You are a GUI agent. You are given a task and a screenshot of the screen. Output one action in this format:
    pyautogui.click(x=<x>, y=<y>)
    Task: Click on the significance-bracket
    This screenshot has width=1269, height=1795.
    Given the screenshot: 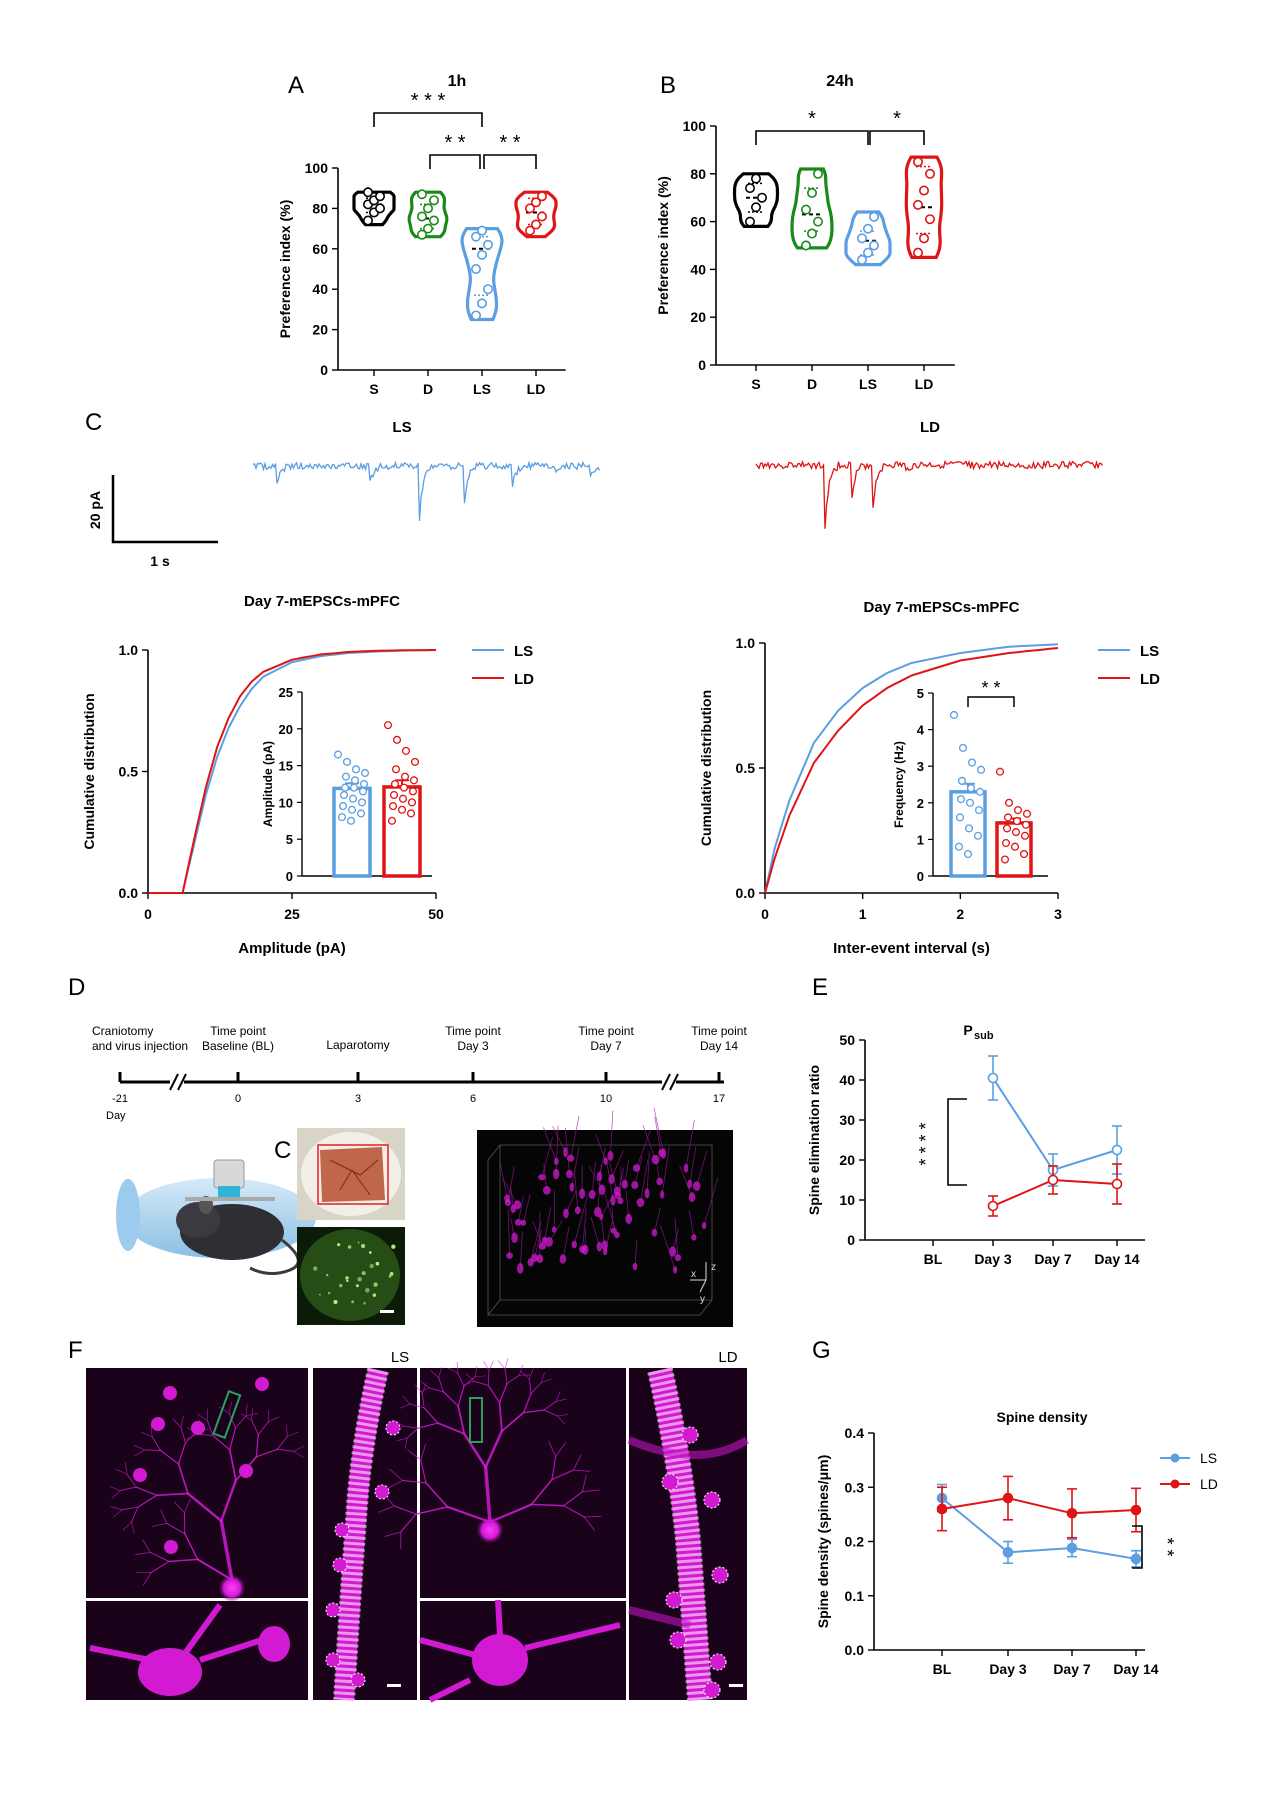 What is the action you would take?
    pyautogui.click(x=510, y=161)
    